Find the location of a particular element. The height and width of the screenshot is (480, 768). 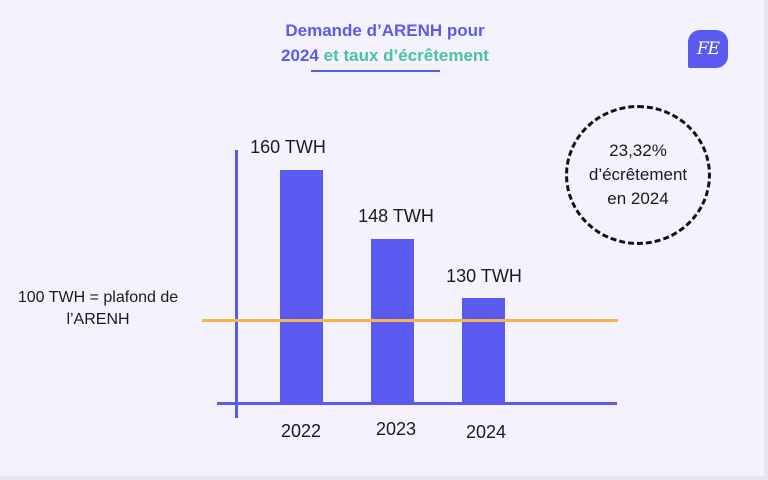

x-tick-label: 2022 is located at coordinates (301, 431).